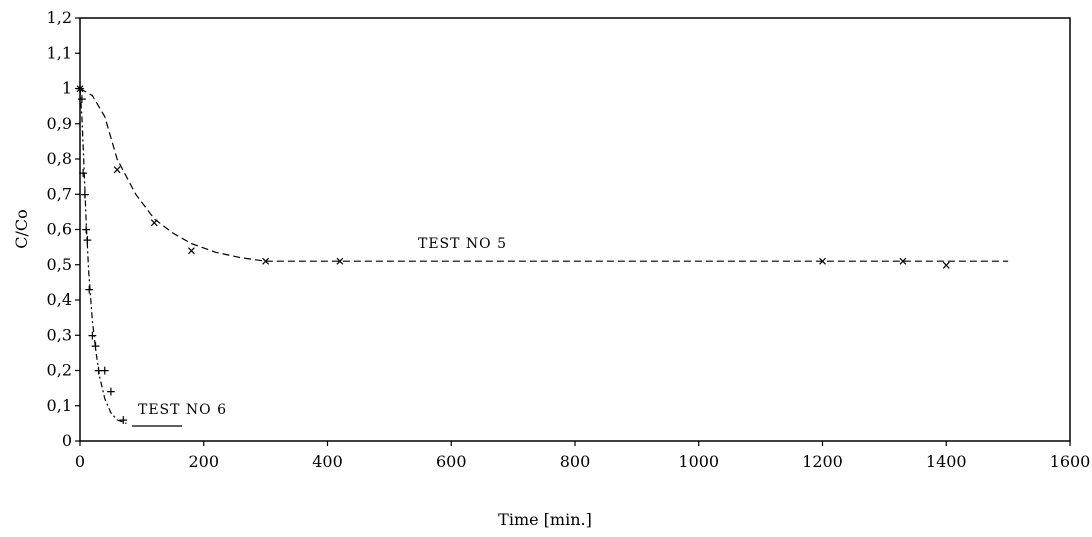 The image size is (1092, 537). What do you see at coordinates (822, 461) in the screenshot?
I see `x-tick-label: 1200` at bounding box center [822, 461].